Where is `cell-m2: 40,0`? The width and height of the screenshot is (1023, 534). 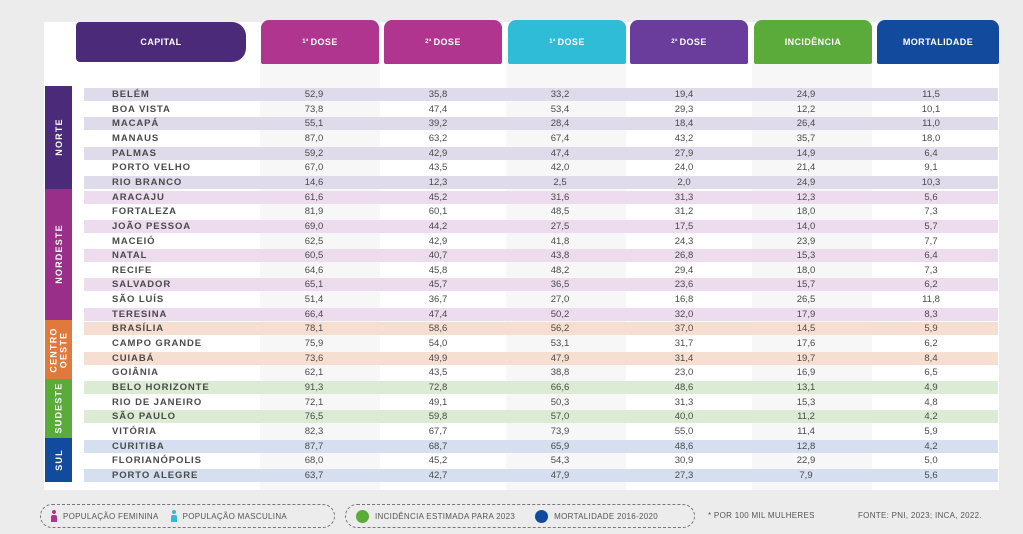 cell-m2: 40,0 is located at coordinates (684, 417).